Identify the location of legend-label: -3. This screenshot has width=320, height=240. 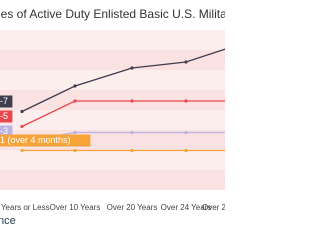
(4, 131).